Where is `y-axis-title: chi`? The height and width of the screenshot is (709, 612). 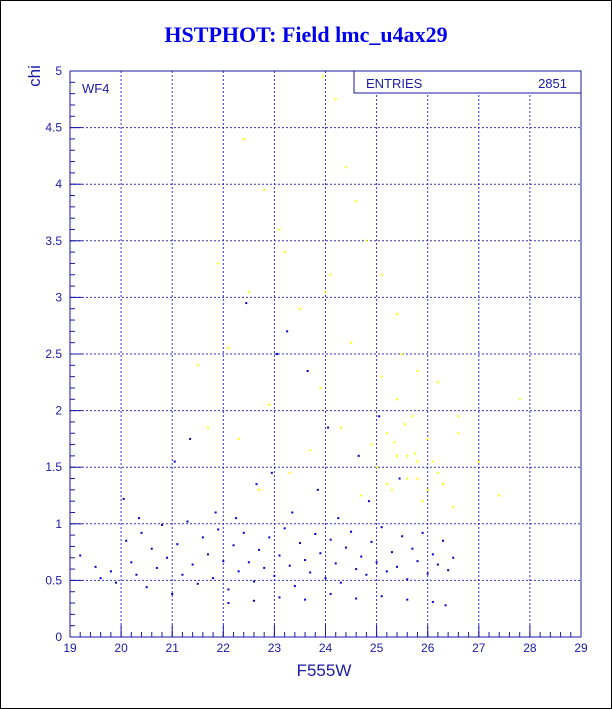
y-axis-title: chi is located at coordinates (34, 76).